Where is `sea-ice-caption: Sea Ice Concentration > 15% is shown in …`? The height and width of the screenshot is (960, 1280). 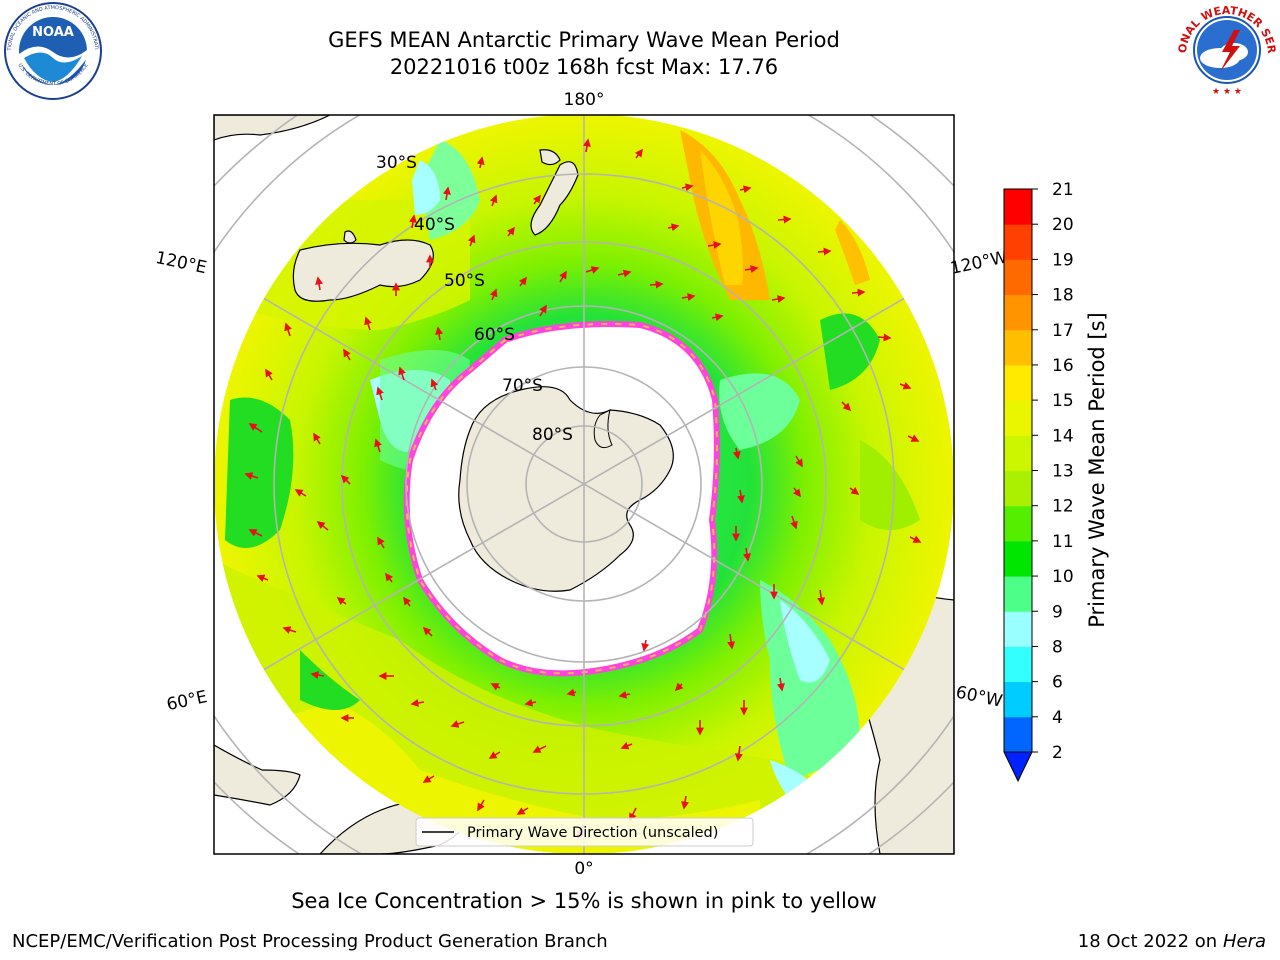 sea-ice-caption: Sea Ice Concentration > 15% is shown in … is located at coordinates (584, 901).